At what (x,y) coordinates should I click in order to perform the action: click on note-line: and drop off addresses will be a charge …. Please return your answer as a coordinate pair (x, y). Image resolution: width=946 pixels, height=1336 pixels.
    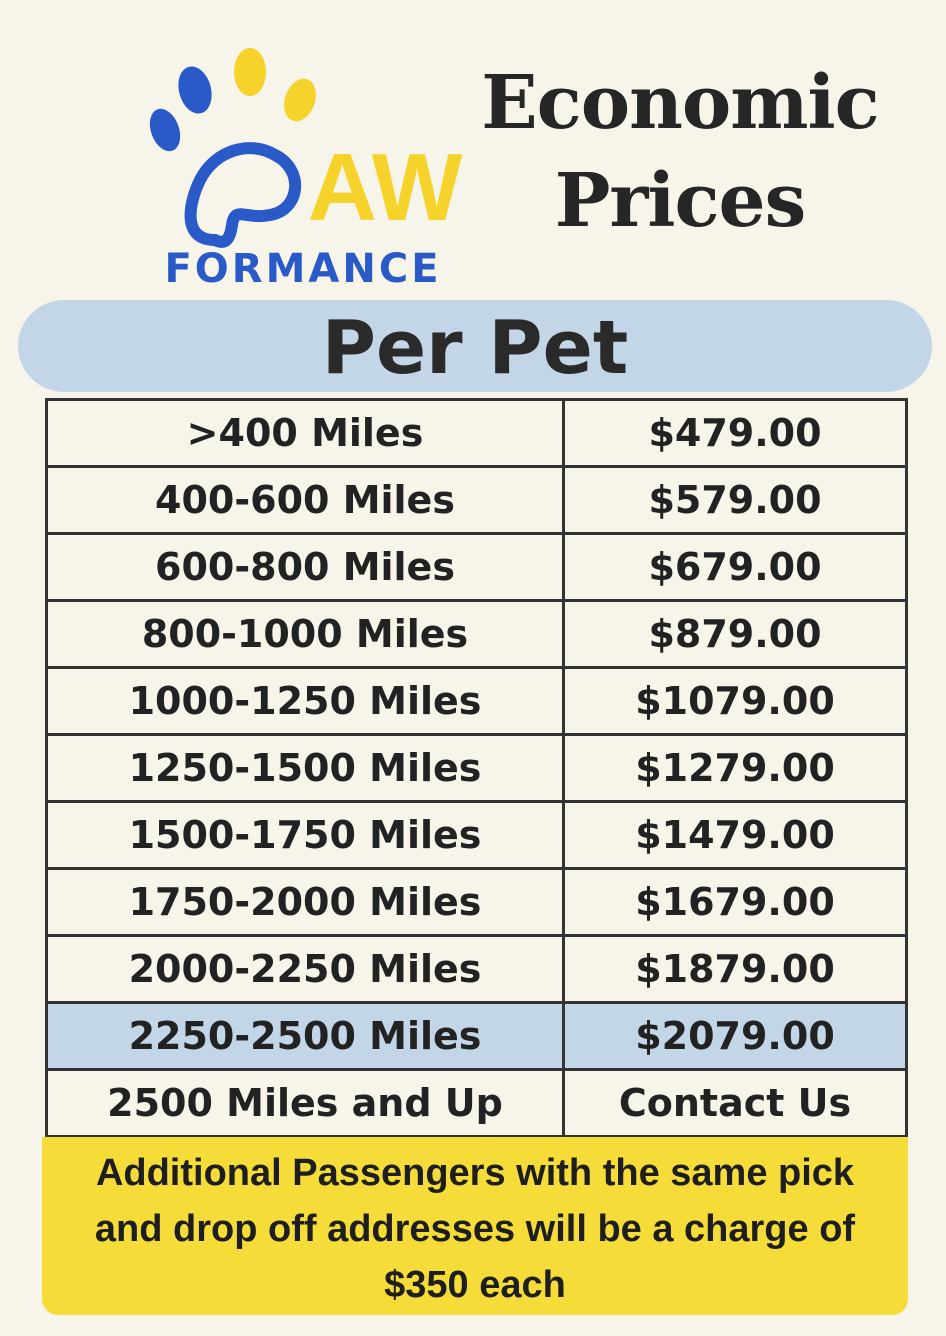
    Looking at the image, I should click on (475, 1229).